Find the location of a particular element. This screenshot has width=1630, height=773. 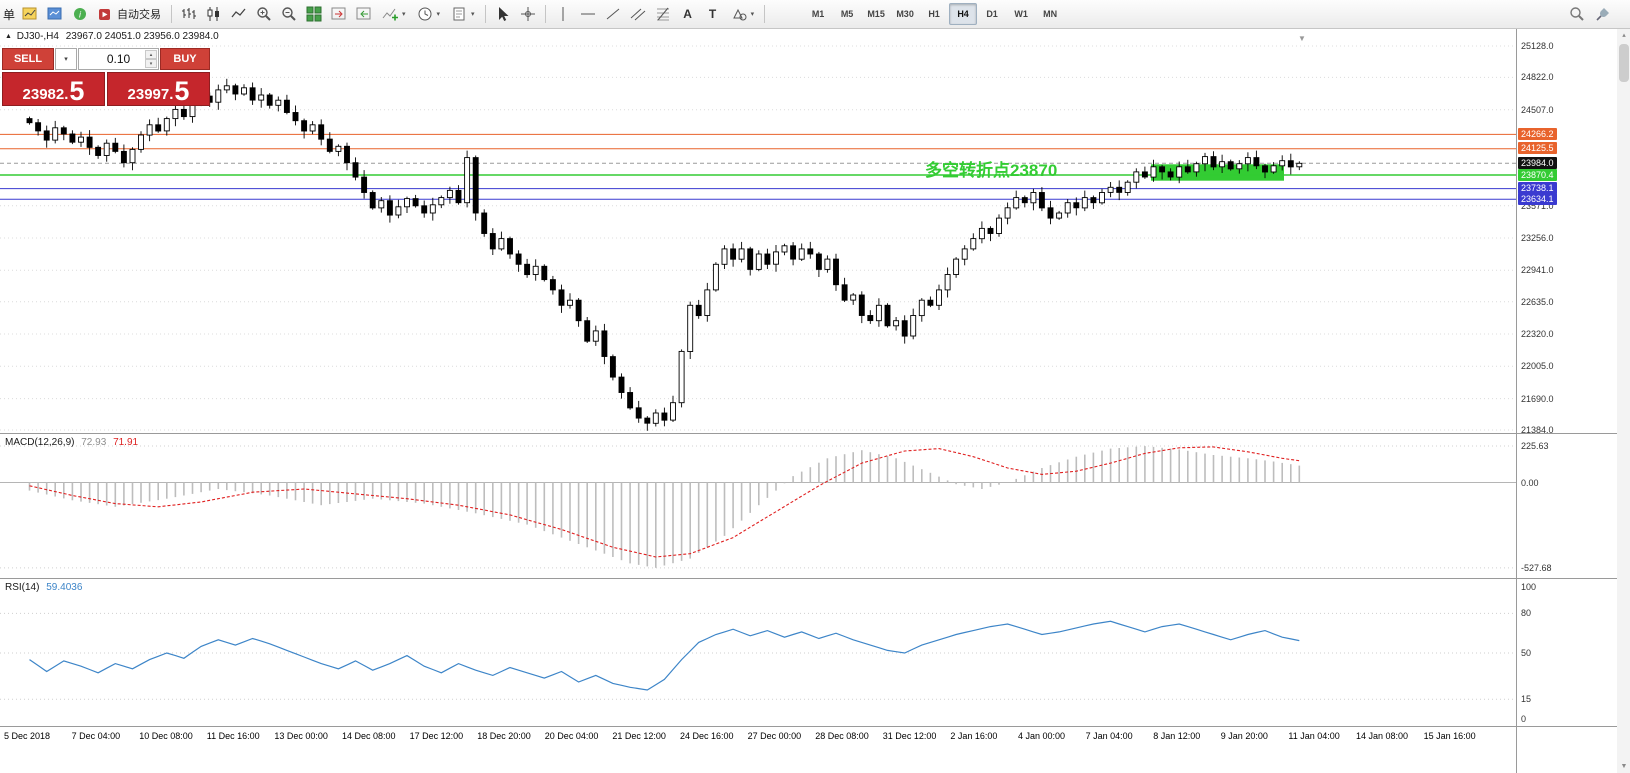

tab-timeframe-mn: MN is located at coordinates (1050, 14).